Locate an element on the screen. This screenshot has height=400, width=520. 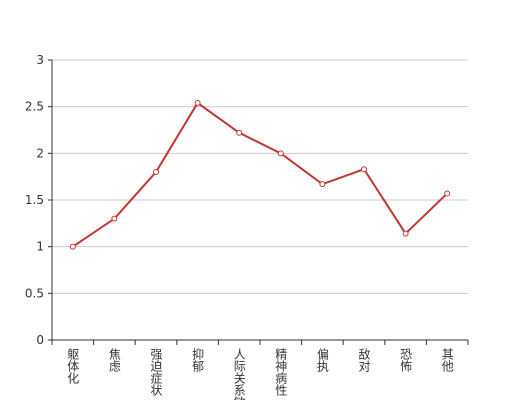
x-tick-label: 精神病性 is located at coordinates (281, 372).